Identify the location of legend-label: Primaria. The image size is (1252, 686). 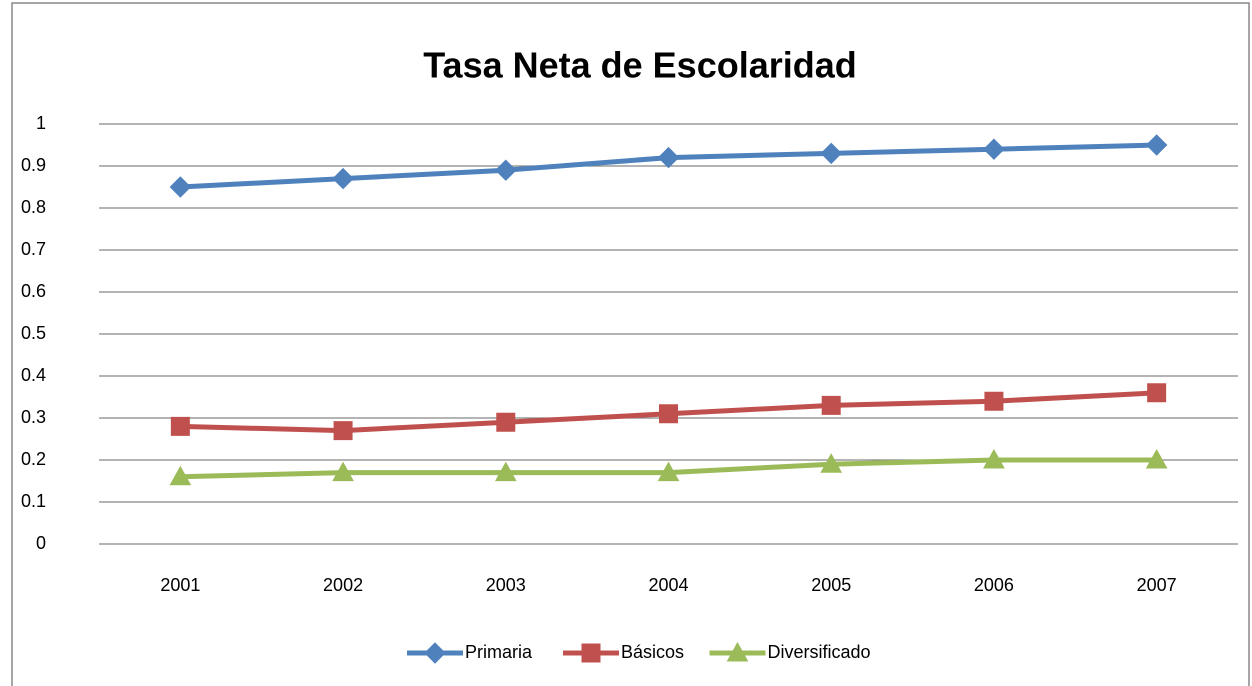
(499, 652).